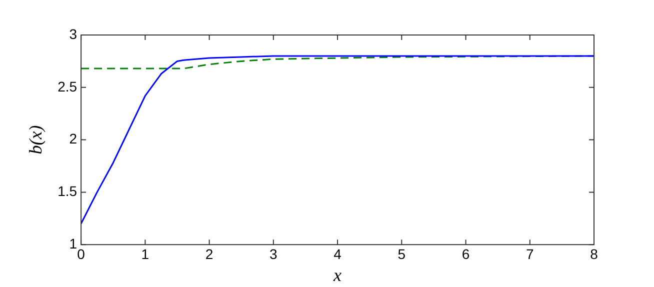 Image resolution: width=654 pixels, height=287 pixels. What do you see at coordinates (81, 254) in the screenshot?
I see `x-tick-label: 0` at bounding box center [81, 254].